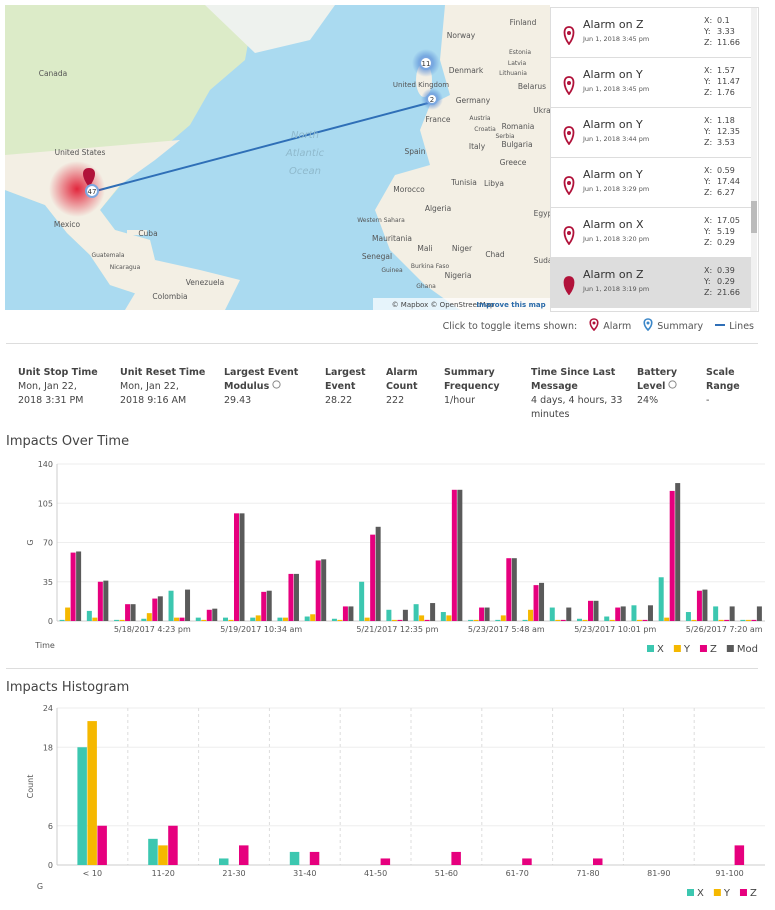 The image size is (775, 910). What do you see at coordinates (463, 182) in the screenshot?
I see `map-label: Tunisia` at bounding box center [463, 182].